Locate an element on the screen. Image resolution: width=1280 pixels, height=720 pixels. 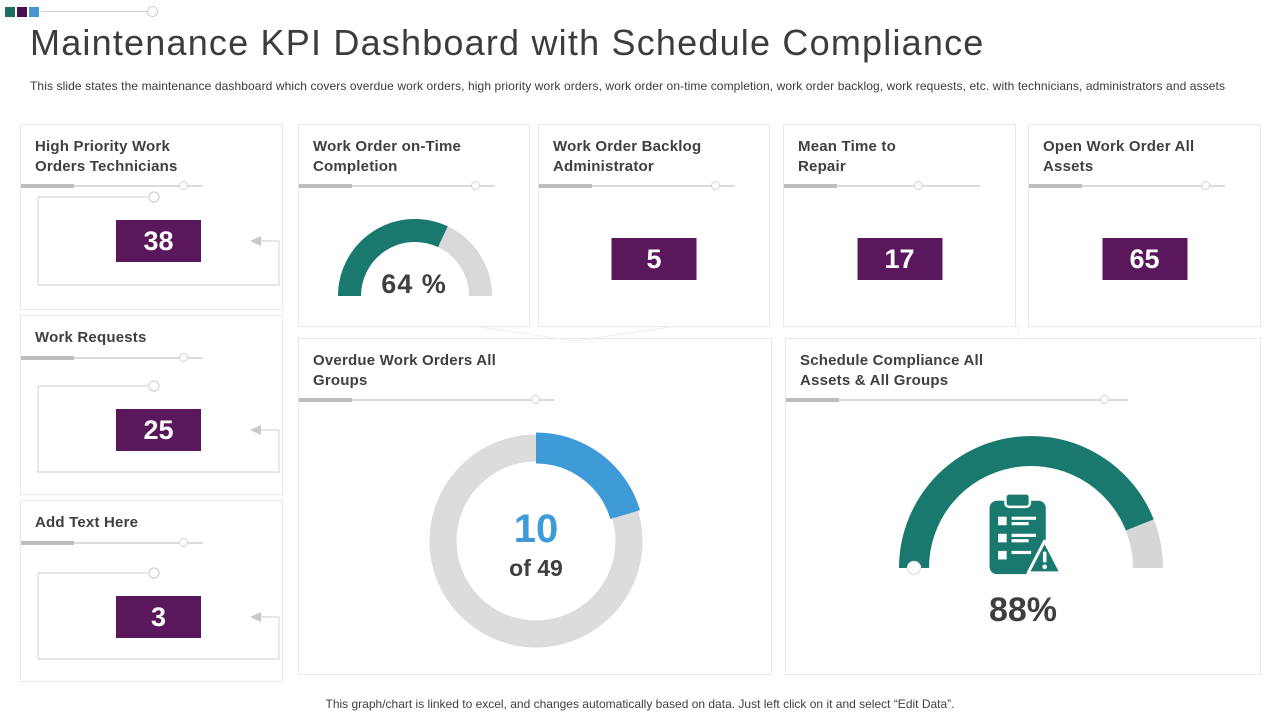
kpi-value: 65 is located at coordinates (1144, 258).